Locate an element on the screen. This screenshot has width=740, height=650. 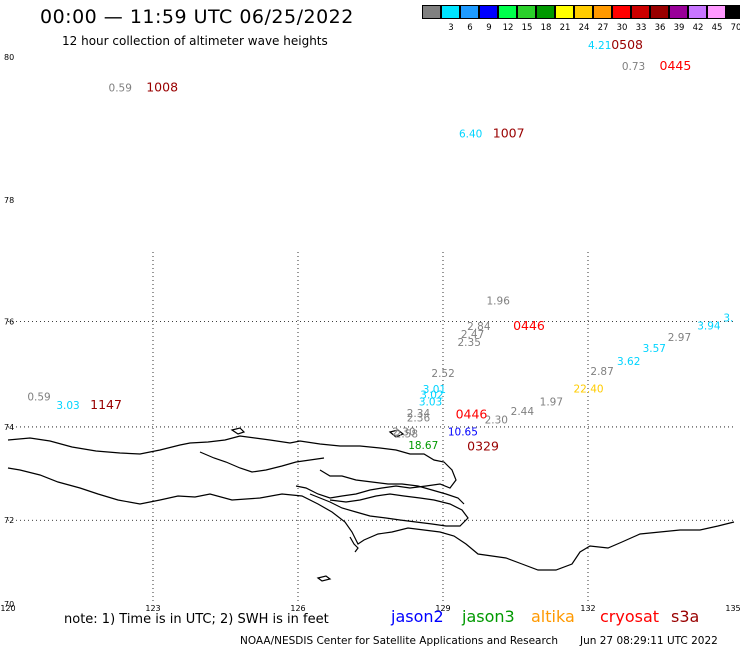
latitude-tick-label: 78 is located at coordinates (9, 200).